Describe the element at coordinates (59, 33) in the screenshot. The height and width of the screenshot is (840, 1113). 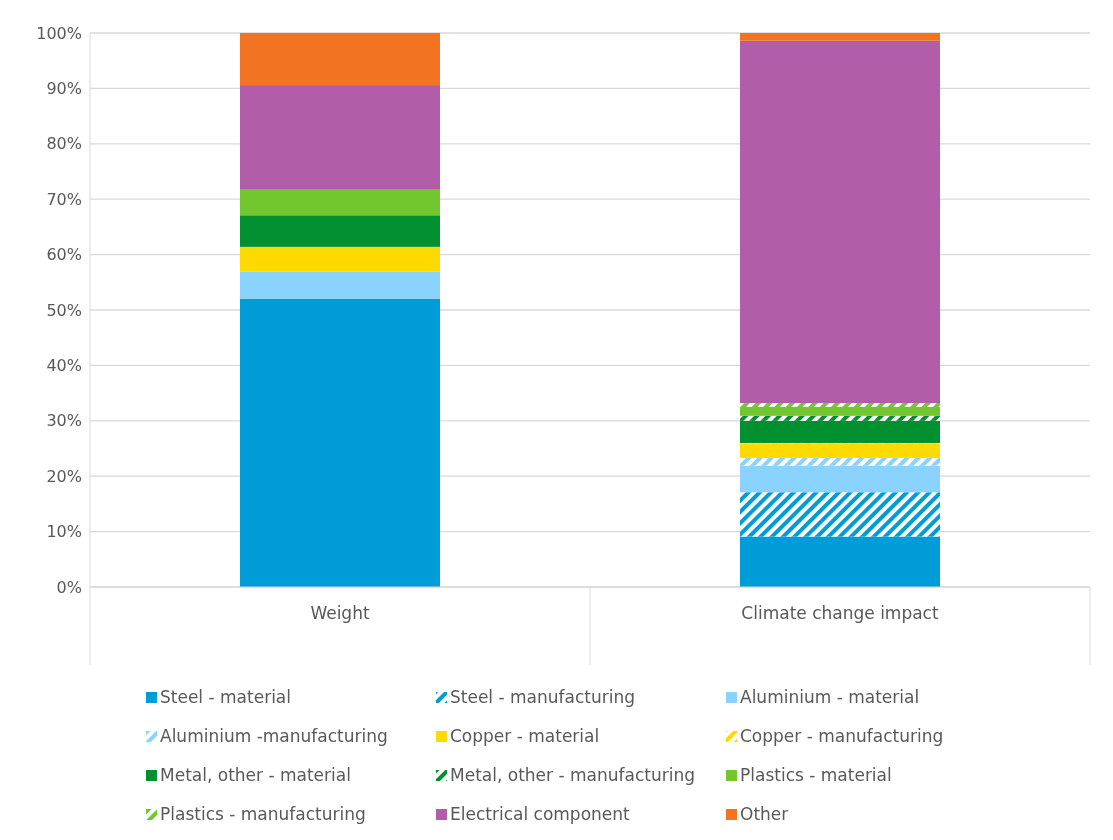
I see `y-tick-label: 100%` at that location.